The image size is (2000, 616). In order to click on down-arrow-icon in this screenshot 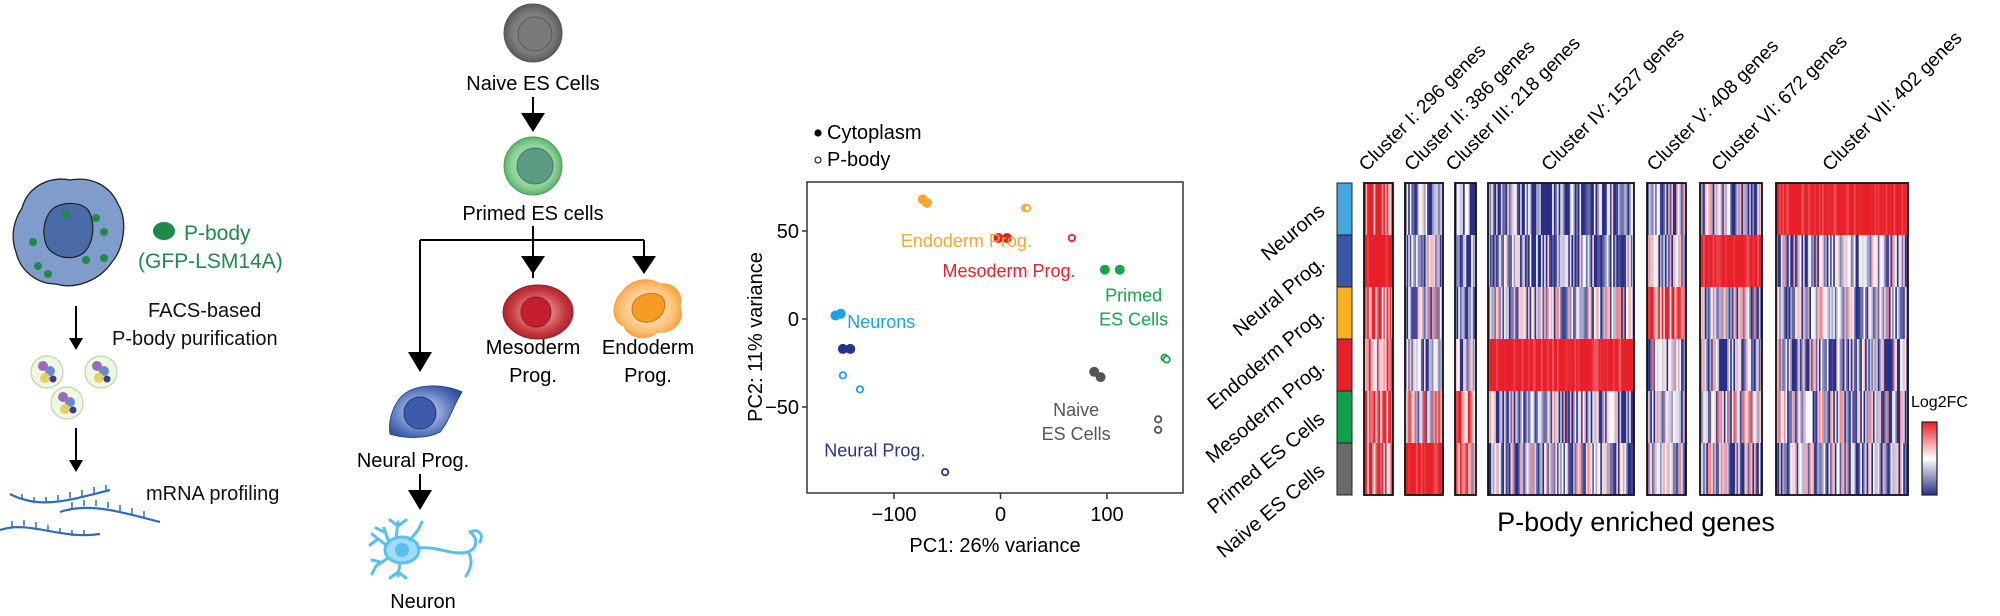, I will do `click(420, 492)`.